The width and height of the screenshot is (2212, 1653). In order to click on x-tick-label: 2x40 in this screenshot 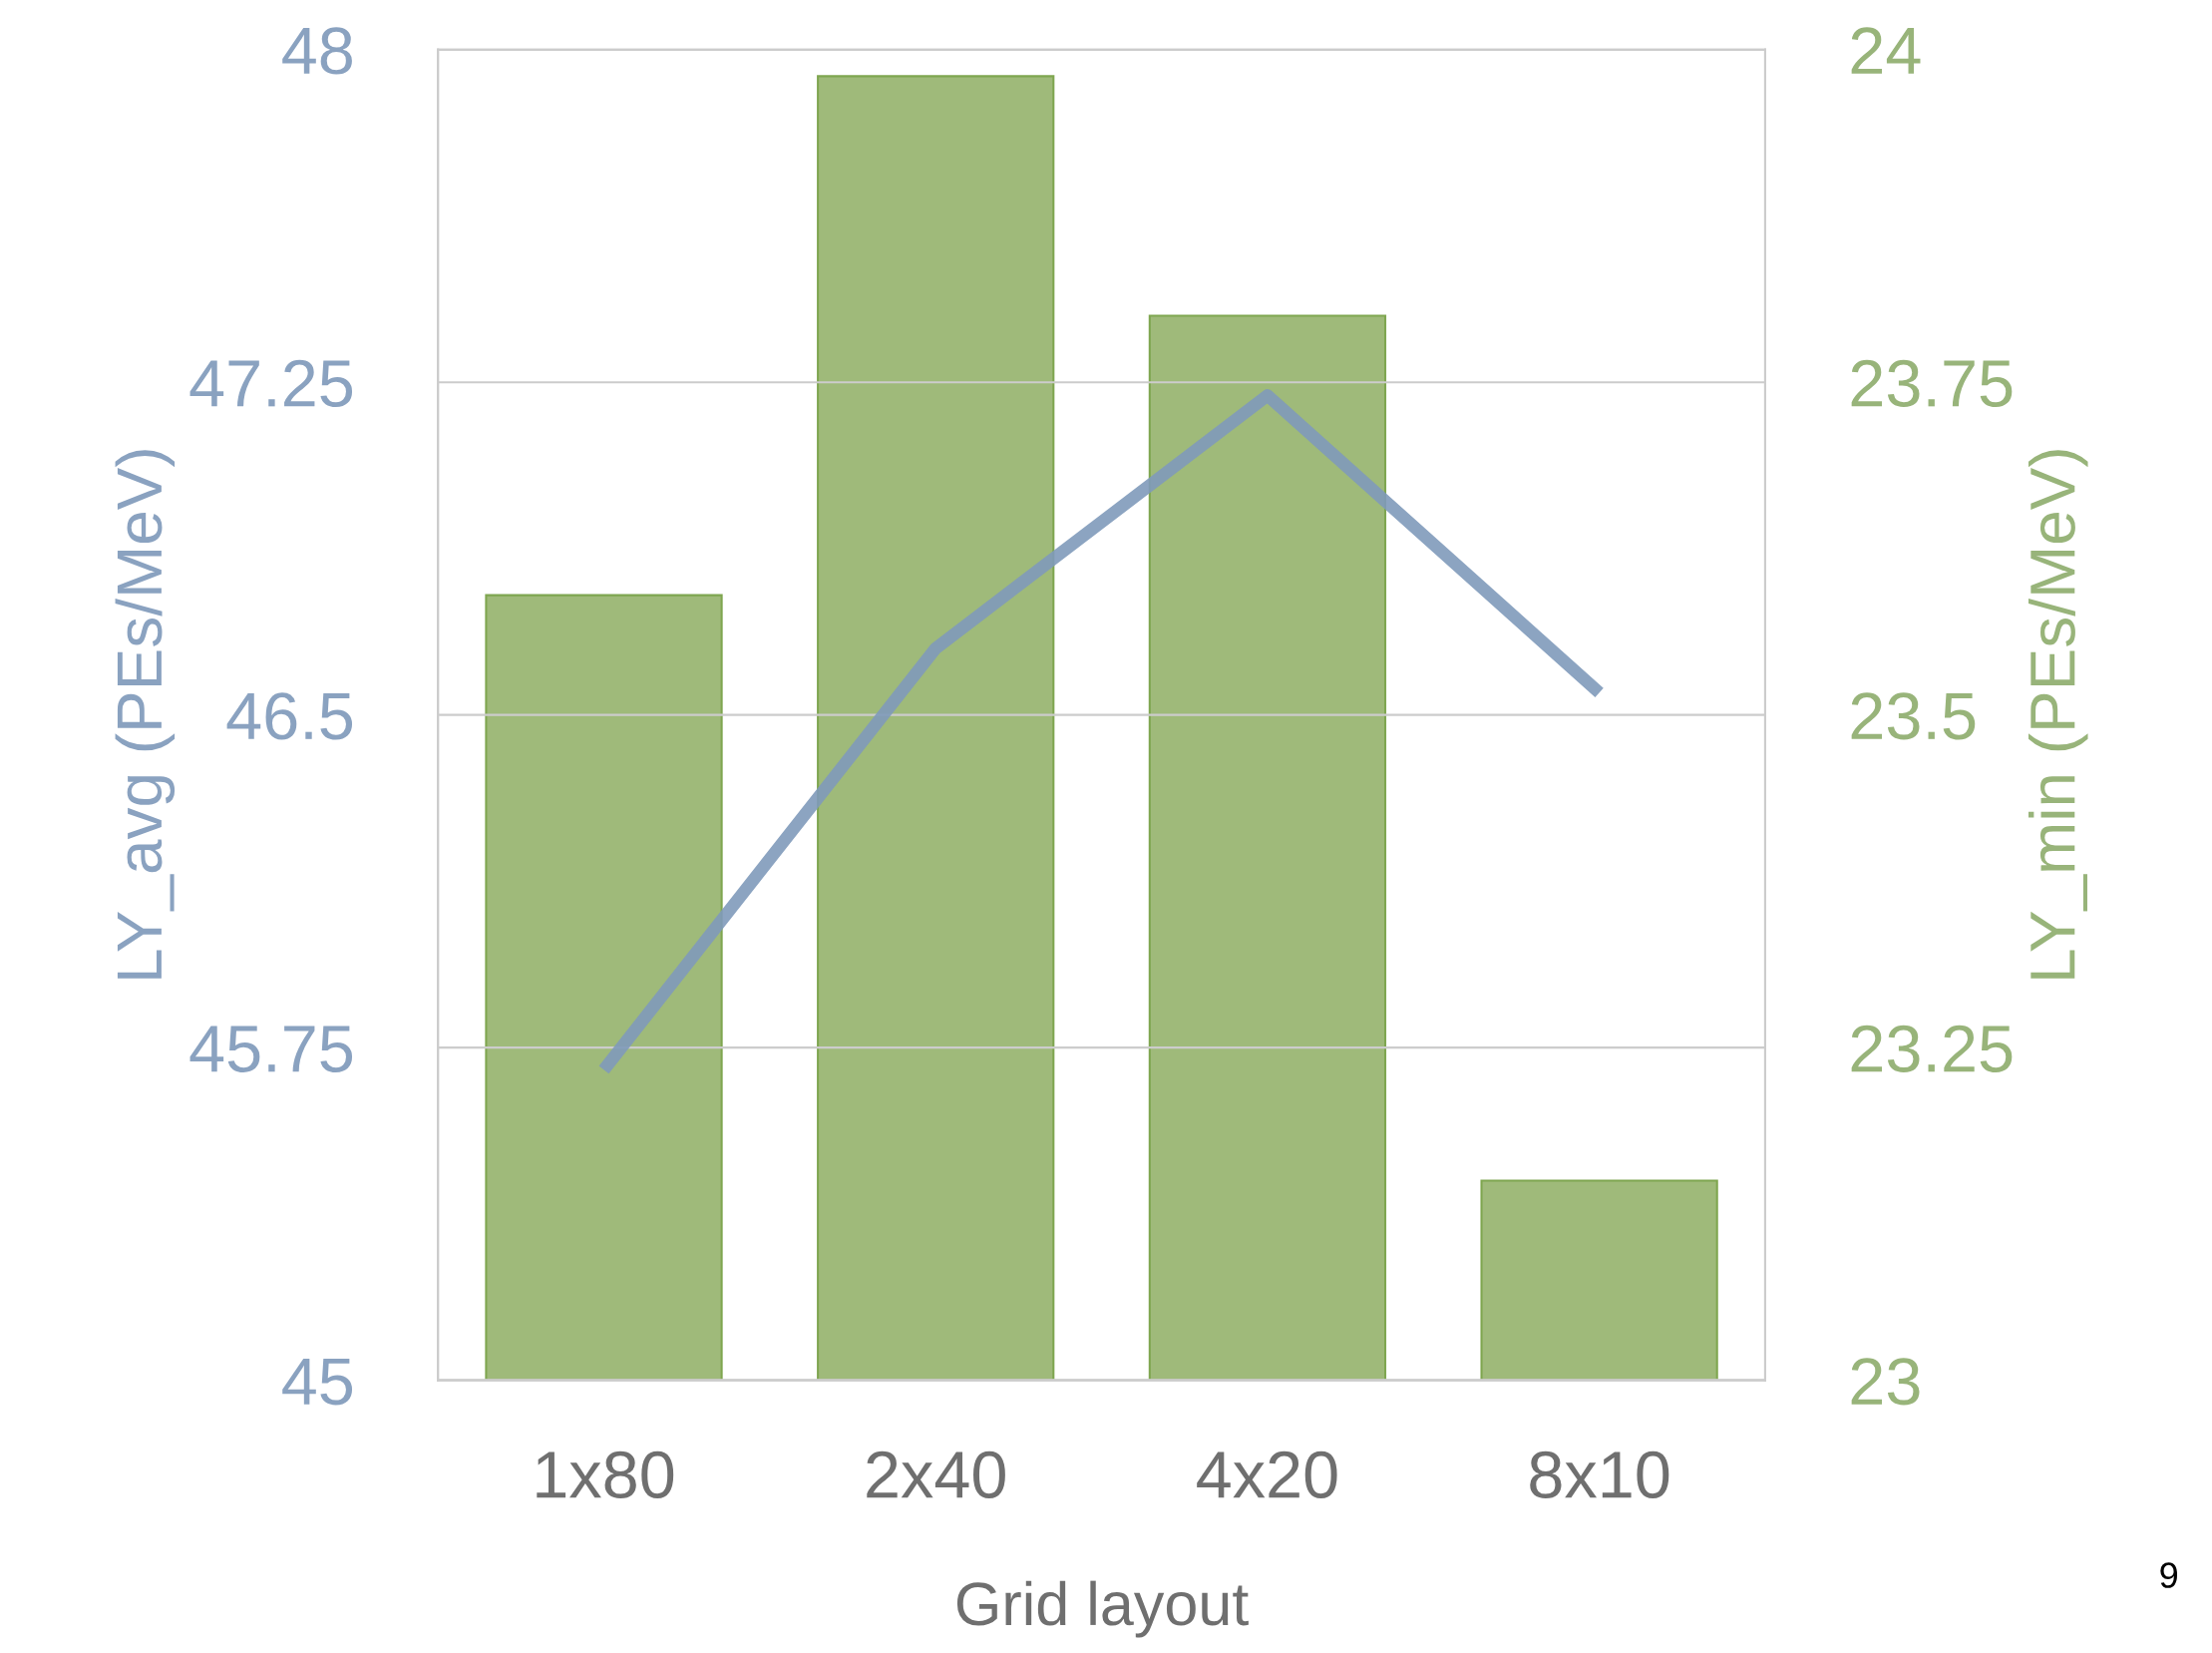, I will do `click(936, 1474)`.